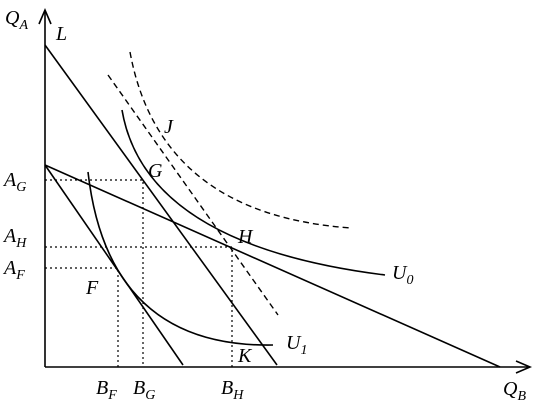 This screenshot has height=407, width=536. I want to click on curve-label: U1, so click(296, 345).